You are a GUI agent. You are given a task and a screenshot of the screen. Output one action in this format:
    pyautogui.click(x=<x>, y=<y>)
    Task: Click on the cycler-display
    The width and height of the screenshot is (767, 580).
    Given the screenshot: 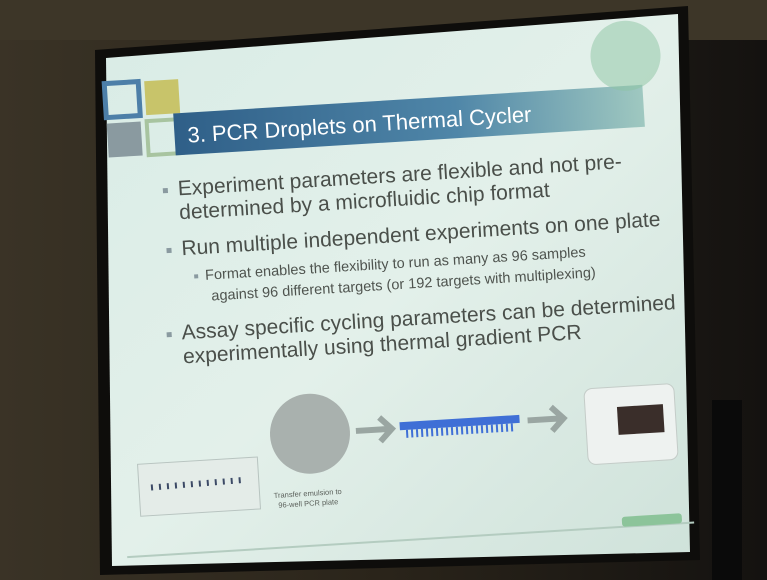 What is the action you would take?
    pyautogui.click(x=640, y=419)
    